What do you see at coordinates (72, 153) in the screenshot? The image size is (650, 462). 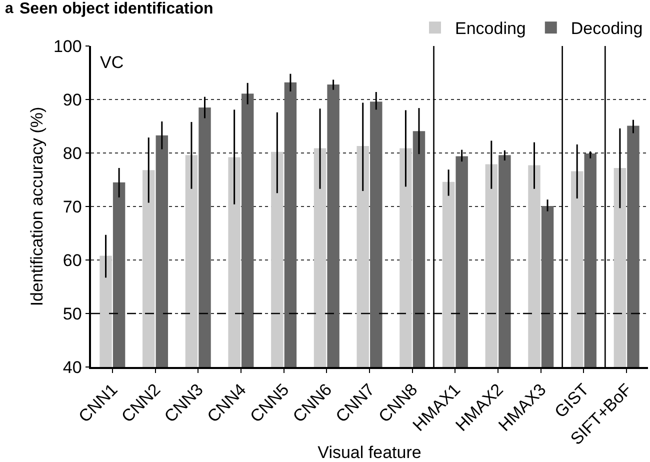 I see `y-tick-label: 80` at bounding box center [72, 153].